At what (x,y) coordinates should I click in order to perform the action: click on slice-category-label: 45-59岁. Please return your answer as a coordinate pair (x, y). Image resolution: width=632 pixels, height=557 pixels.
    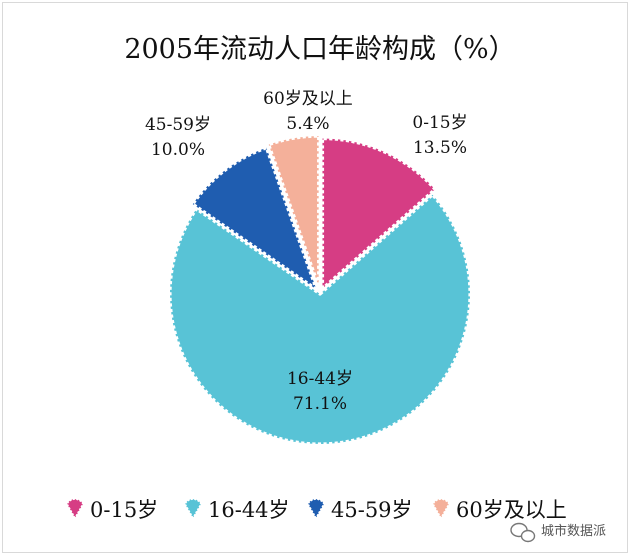
    Looking at the image, I should click on (178, 125).